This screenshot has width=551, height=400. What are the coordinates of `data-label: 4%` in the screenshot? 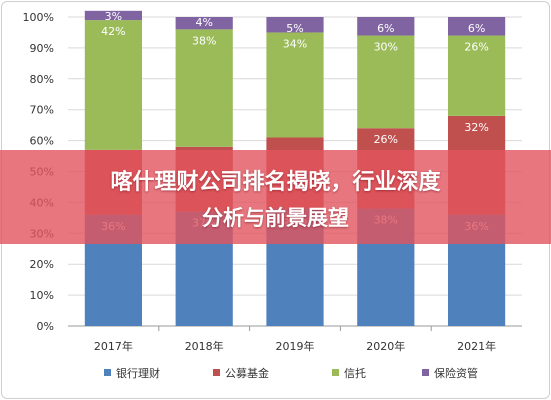 It's located at (203, 22).